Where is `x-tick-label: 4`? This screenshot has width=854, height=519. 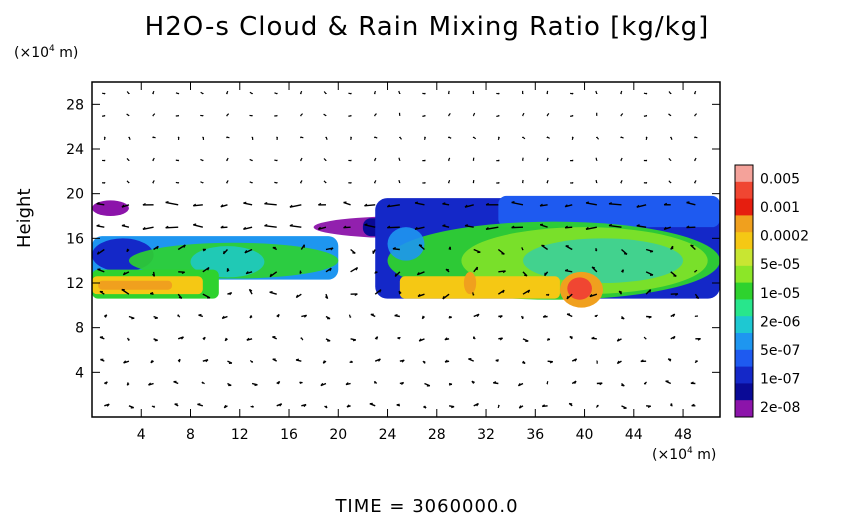 x-tick-label: 4 is located at coordinates (141, 435).